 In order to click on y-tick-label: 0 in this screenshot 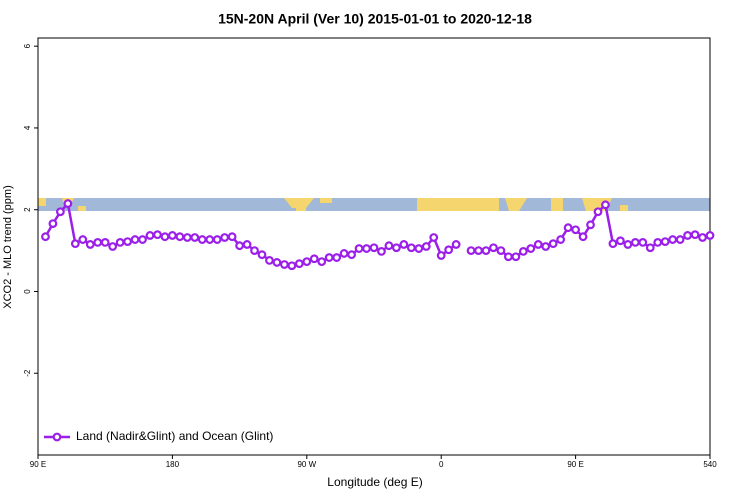, I will do `click(27, 291)`.